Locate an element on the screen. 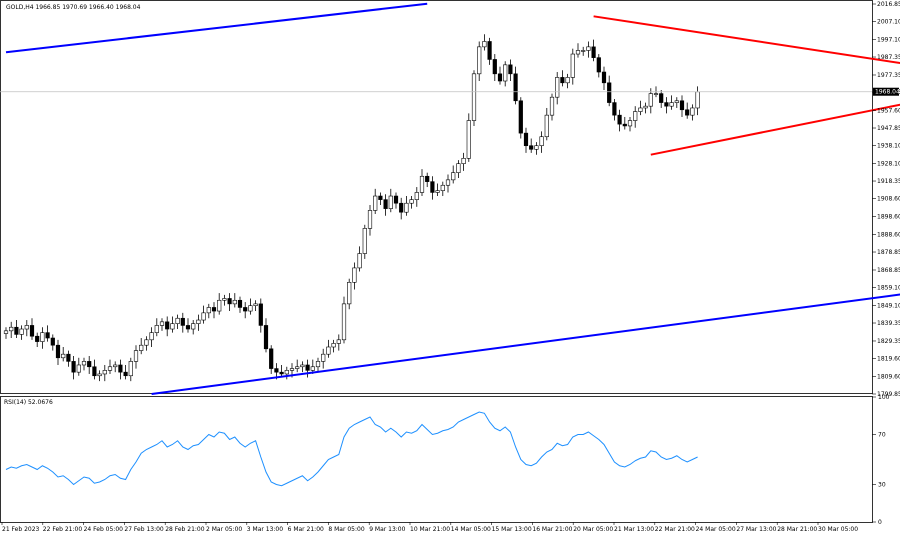 The width and height of the screenshot is (900, 539). price-tick-label: 1977.35 is located at coordinates (888, 75).